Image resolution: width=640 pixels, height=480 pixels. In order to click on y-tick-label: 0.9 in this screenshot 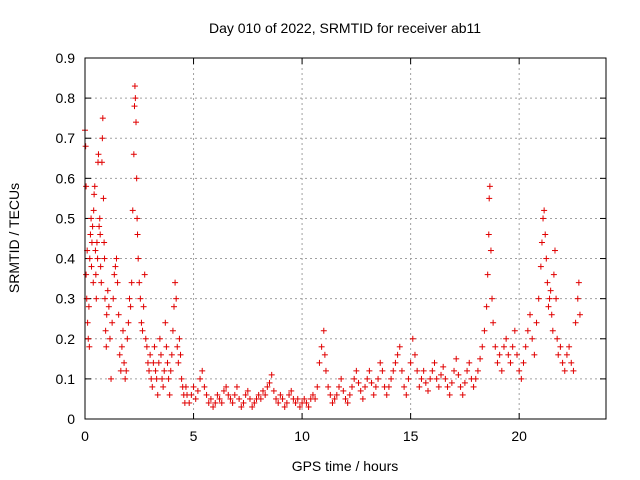, I will do `click(66, 58)`.